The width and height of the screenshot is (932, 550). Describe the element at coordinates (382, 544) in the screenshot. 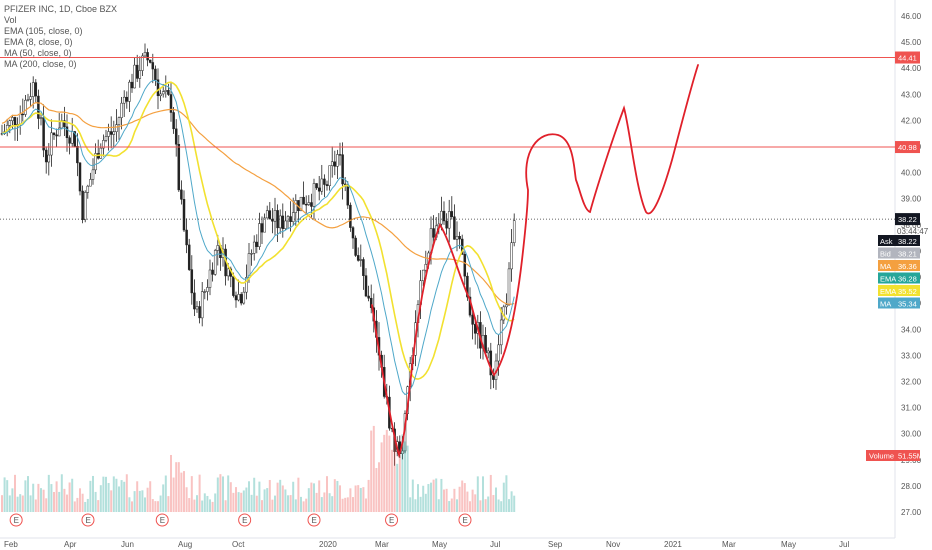

I see `x-tick-label: Mar` at that location.